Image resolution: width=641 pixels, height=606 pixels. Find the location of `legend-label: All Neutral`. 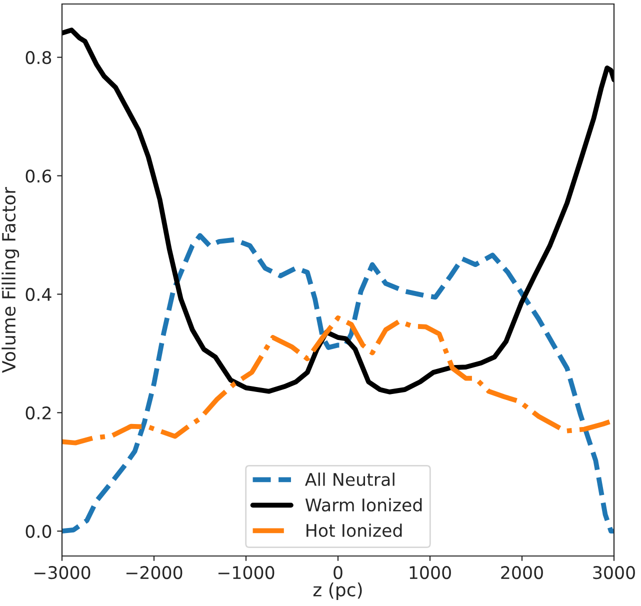

legend-label: All Neutral is located at coordinates (349, 479).